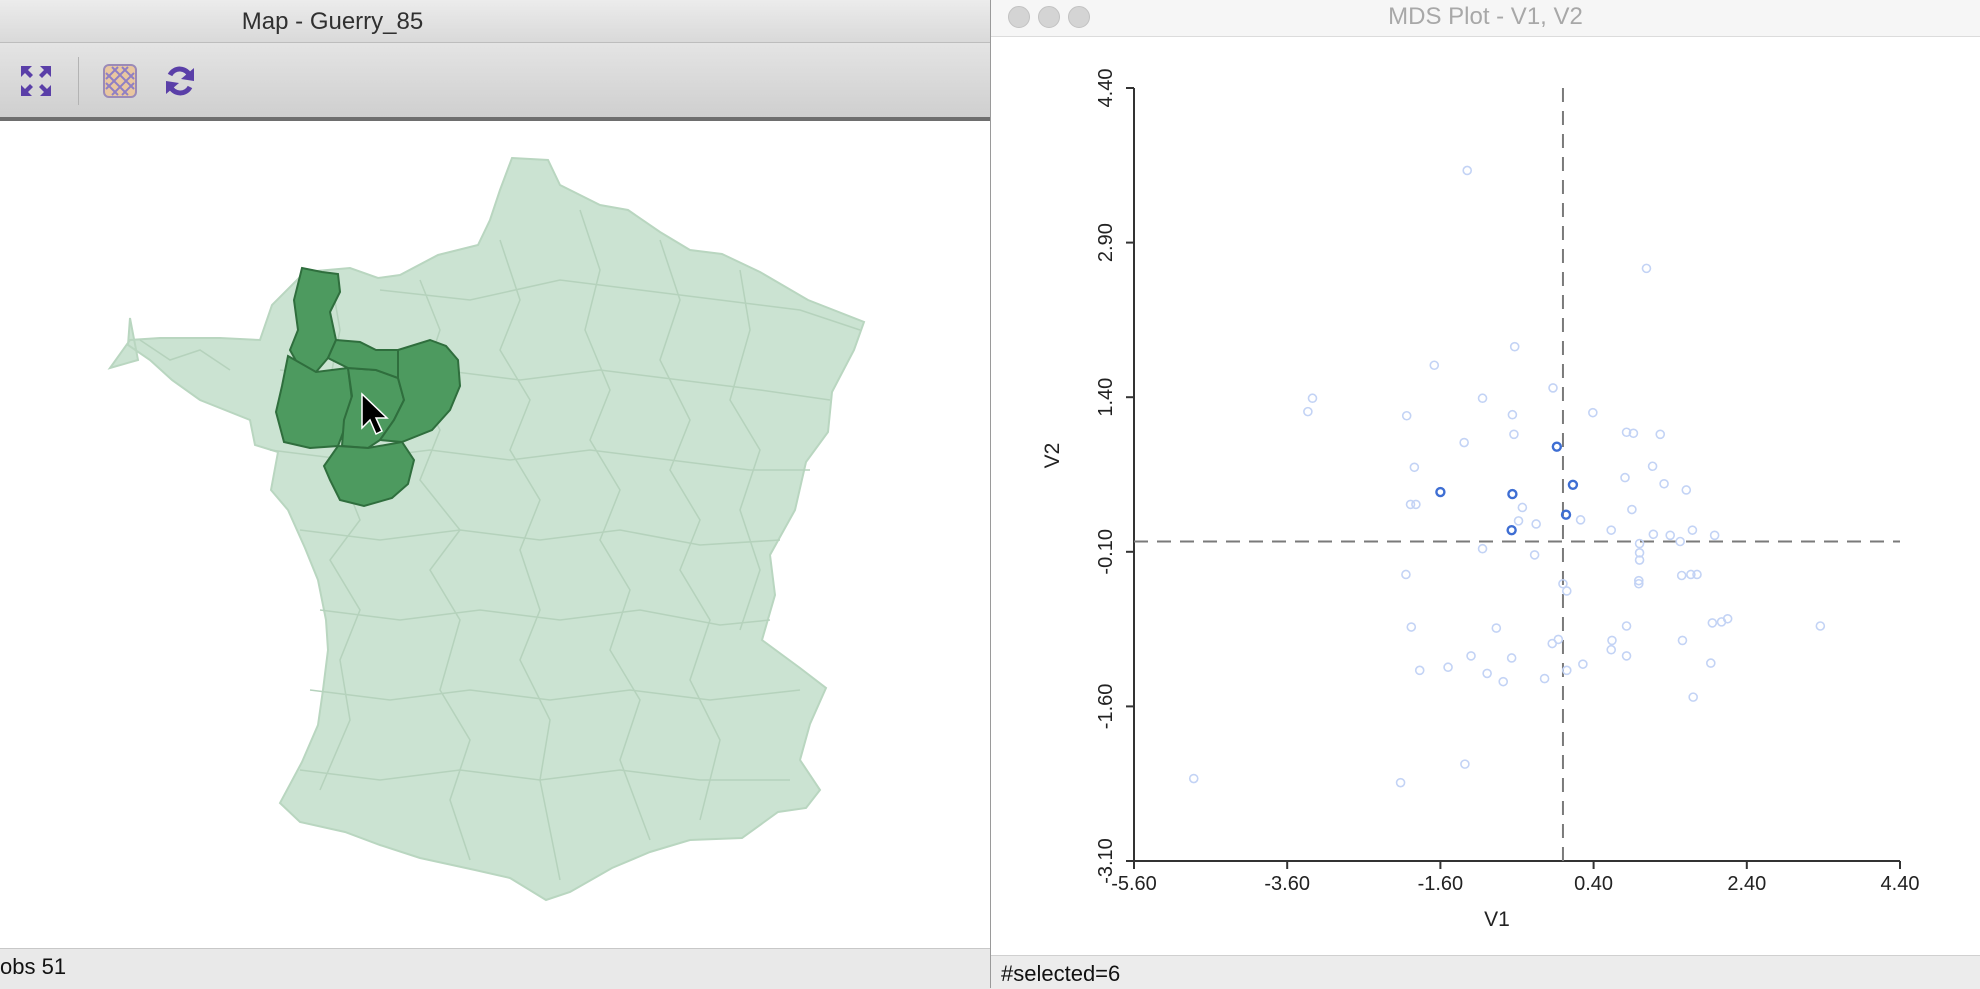  Describe the element at coordinates (180, 81) in the screenshot. I see `refresh-button` at that location.